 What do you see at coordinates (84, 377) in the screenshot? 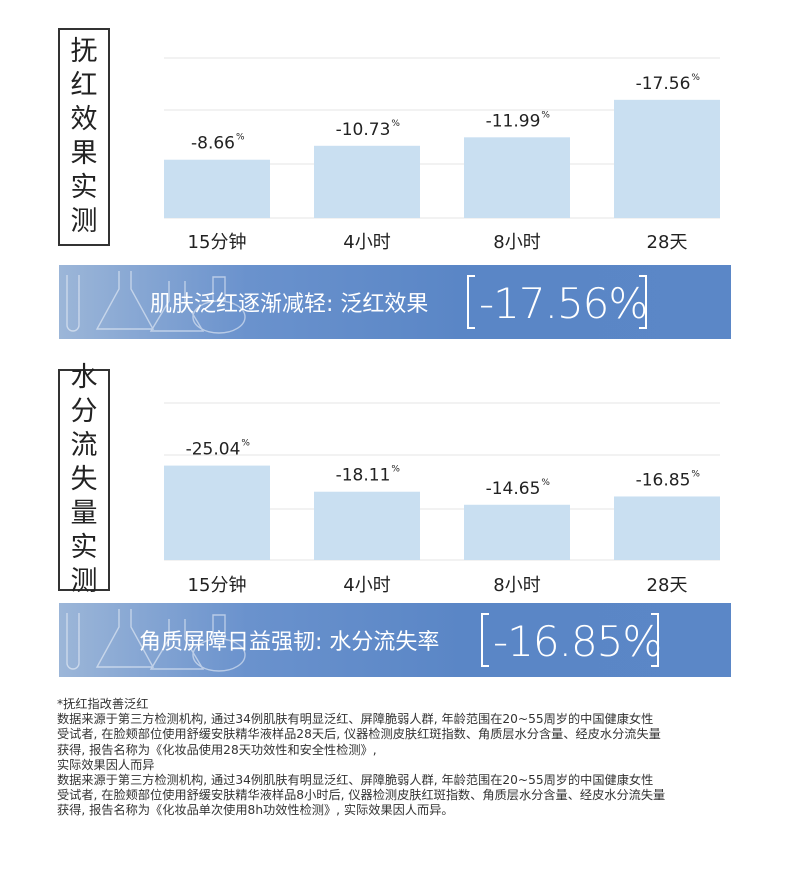
I see `title-char: 水` at bounding box center [84, 377].